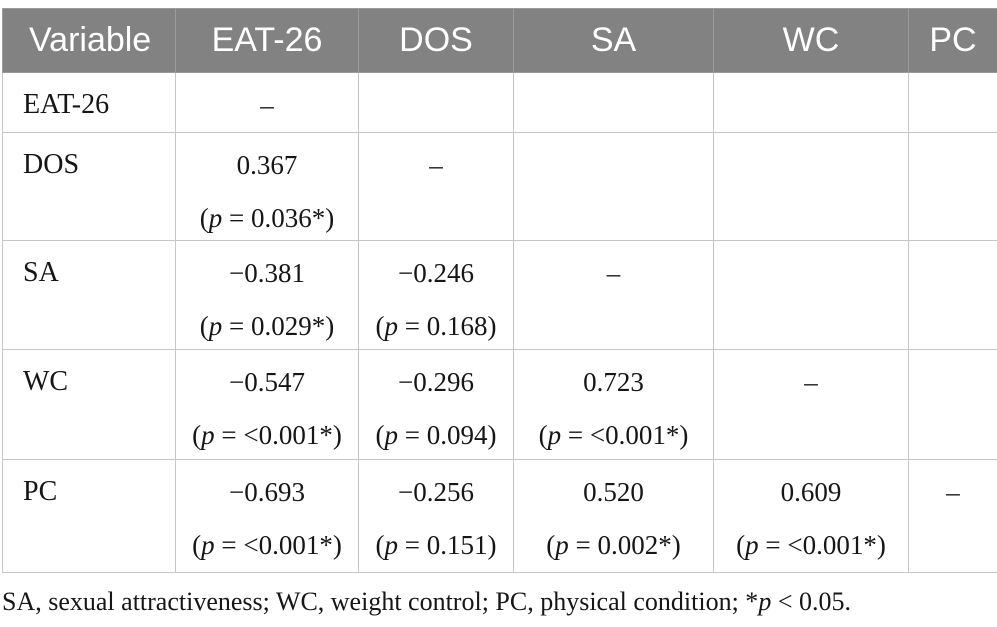 The image size is (997, 627). Describe the element at coordinates (436, 404) in the screenshot. I see `cell-wc-dos: −0.296 (p = 0.094)` at that location.